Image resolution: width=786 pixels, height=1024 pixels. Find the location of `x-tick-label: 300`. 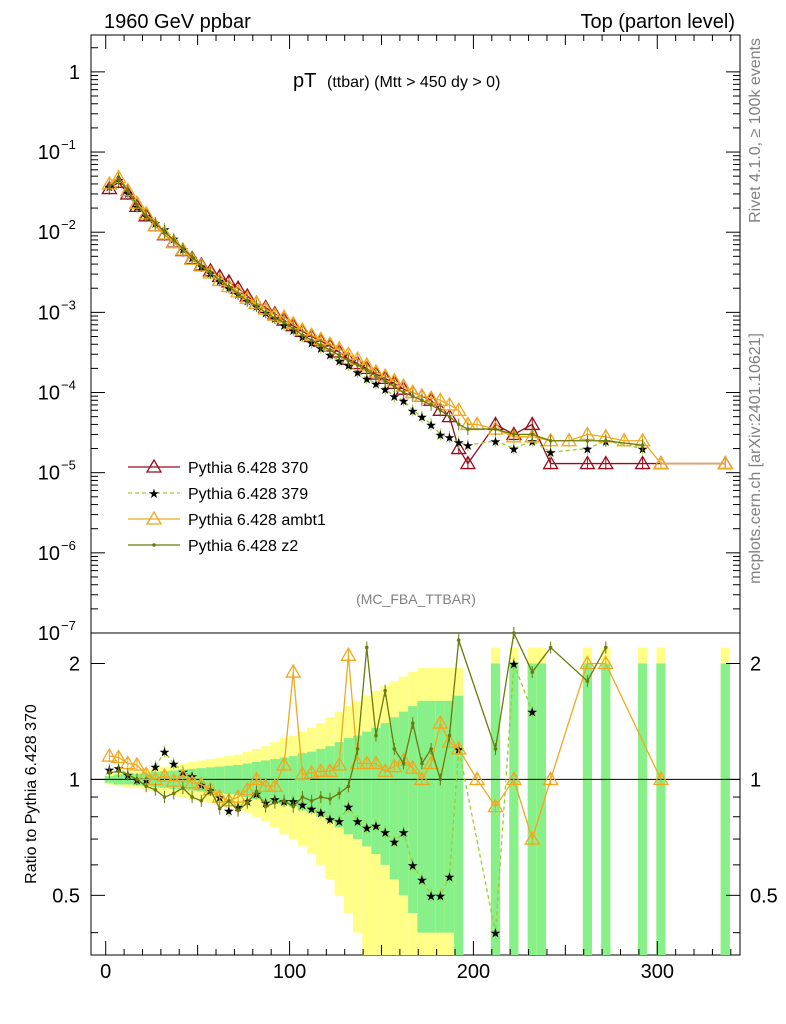

x-tick-label: 300 is located at coordinates (657, 972).